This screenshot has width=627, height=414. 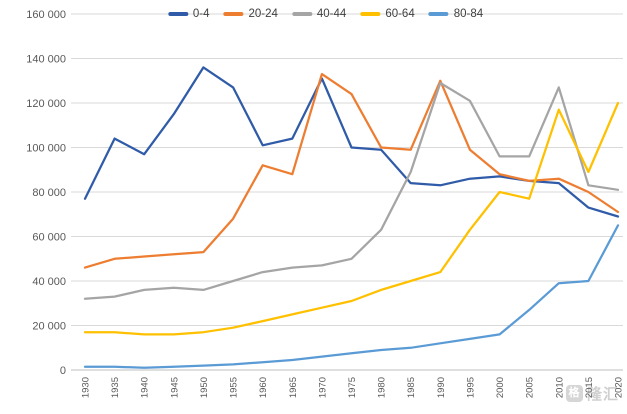 I want to click on svg-text: 100 000, so click(x=46, y=149).